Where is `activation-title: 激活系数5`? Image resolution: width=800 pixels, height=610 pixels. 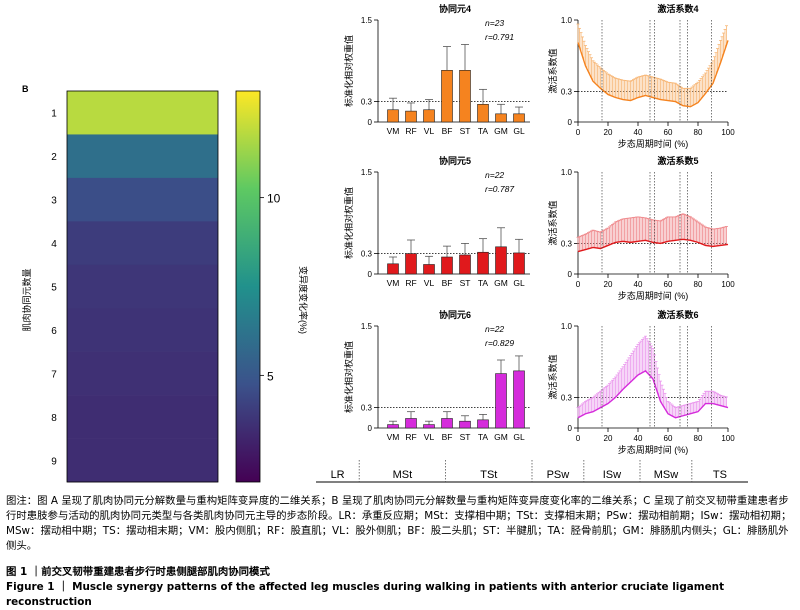
activation-title: 激活系数5 is located at coordinates (677, 160).